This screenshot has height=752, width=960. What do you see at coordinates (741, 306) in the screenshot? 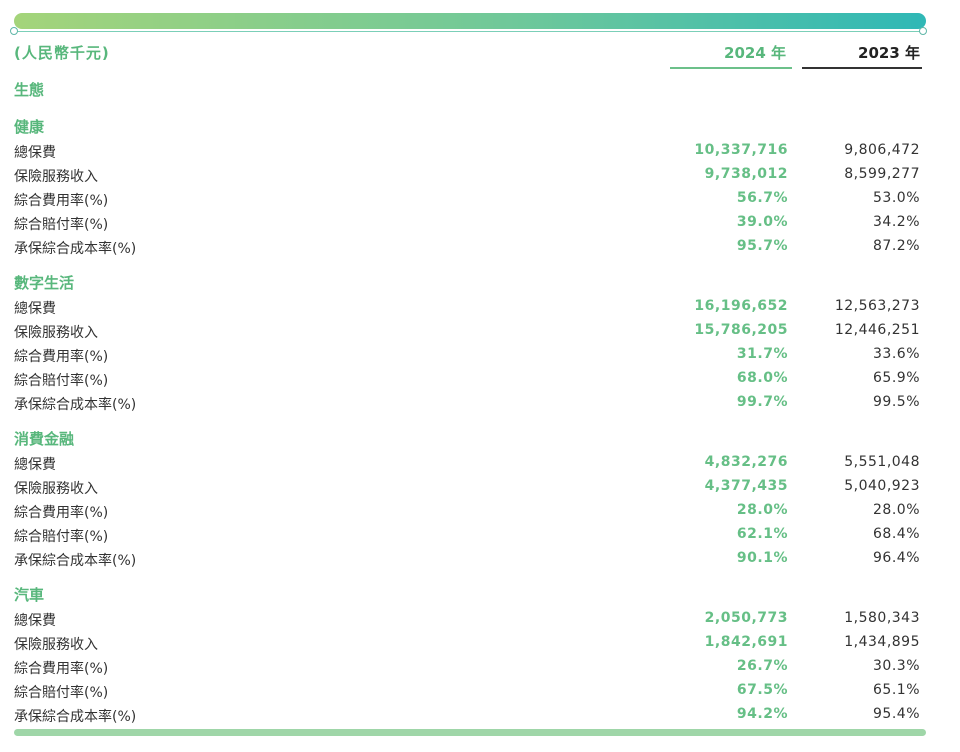
I see `value-2024: 16,196,652` at bounding box center [741, 306].